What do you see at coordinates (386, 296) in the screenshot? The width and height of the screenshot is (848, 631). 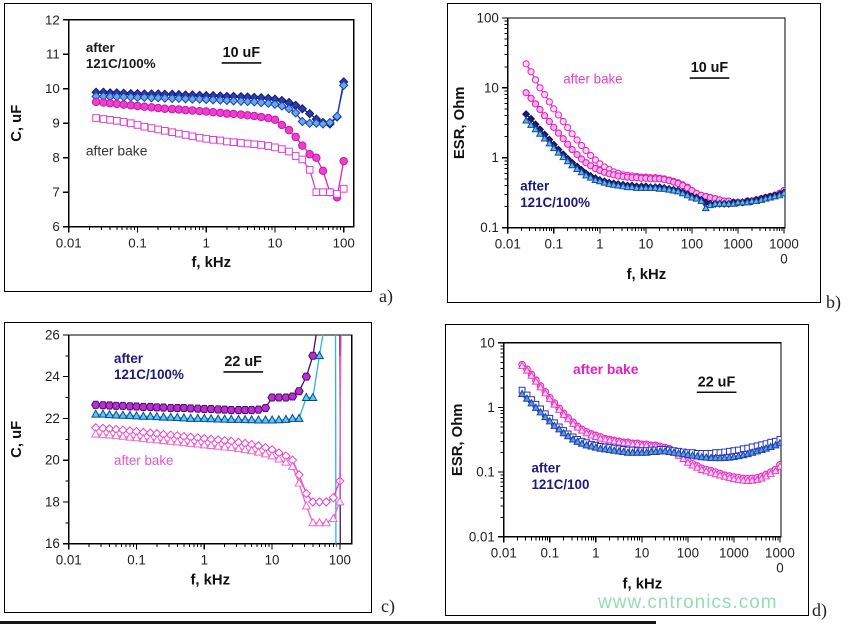 I see `panel-letter-a: a)` at bounding box center [386, 296].